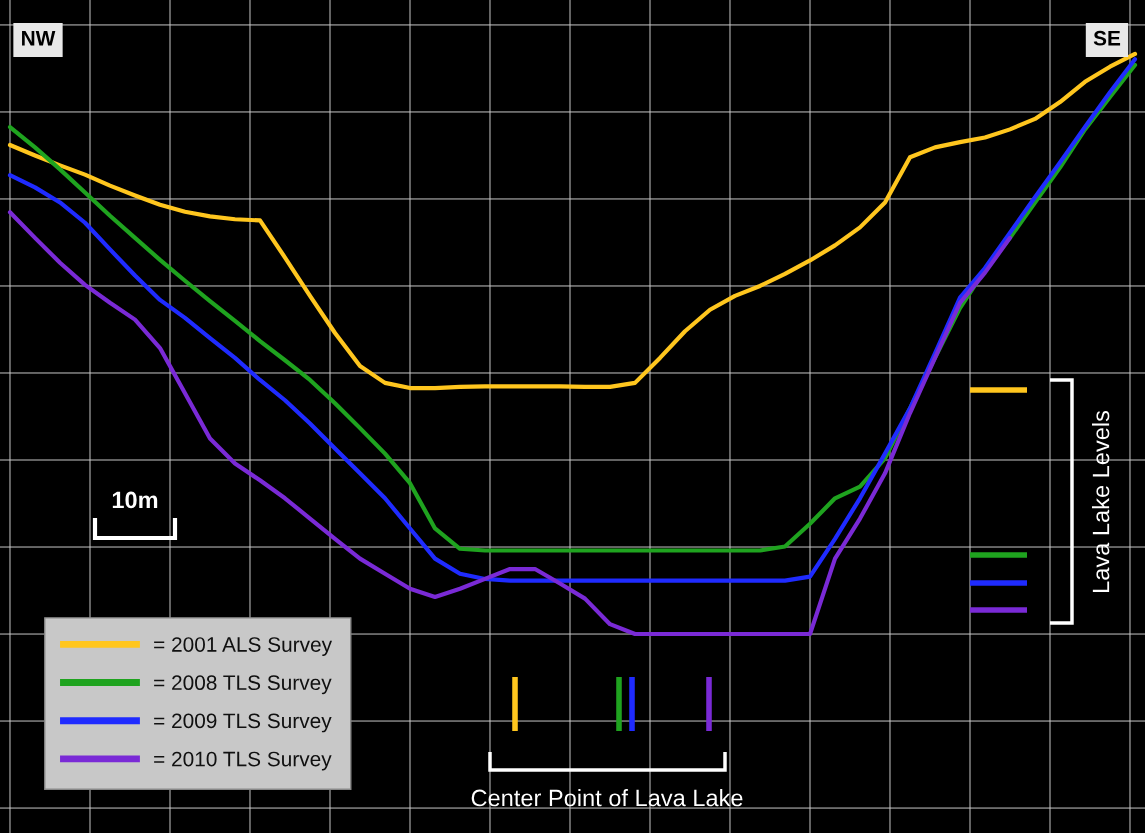  What do you see at coordinates (243, 685) in the screenshot?
I see `legend-label: = 2008 TLS Survey` at bounding box center [243, 685].